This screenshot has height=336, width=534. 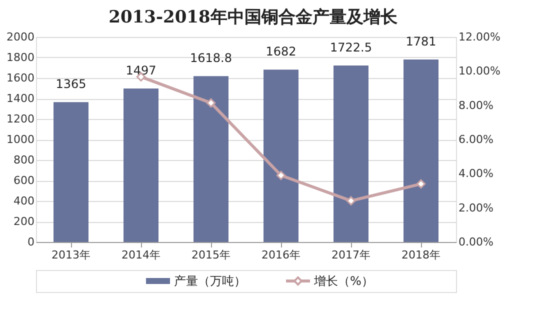 What do you see at coordinates (211, 255) in the screenshot?
I see `x-tick-label: 2015年` at bounding box center [211, 255].